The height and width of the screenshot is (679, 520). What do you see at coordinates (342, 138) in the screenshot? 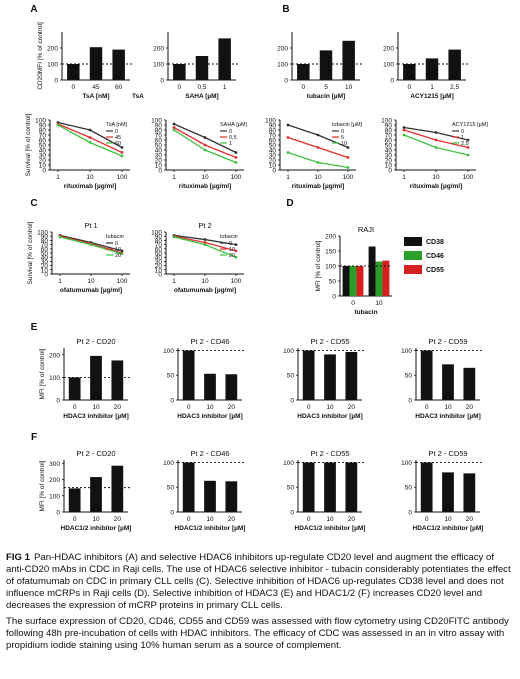
I see `legend-label: 5` at bounding box center [342, 138].